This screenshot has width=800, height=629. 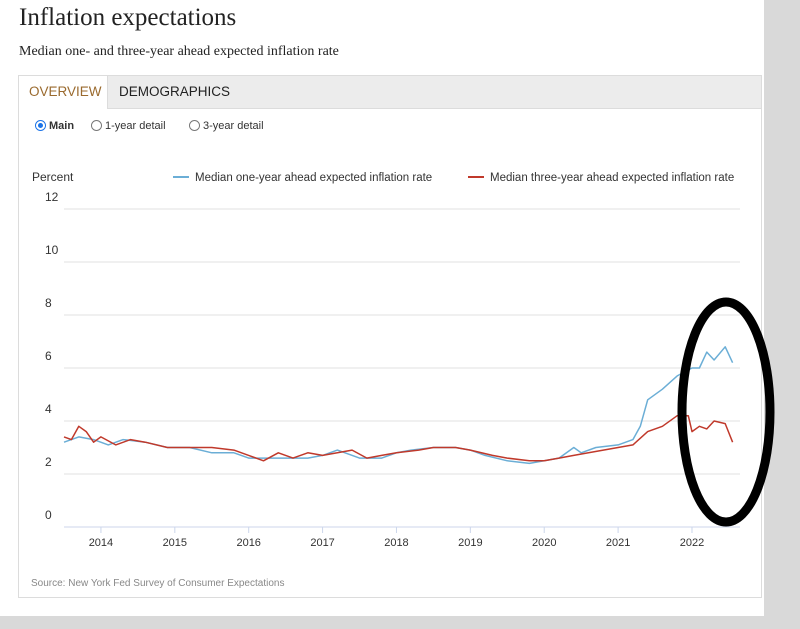 I want to click on y-tick-label: 0, so click(x=48, y=515).